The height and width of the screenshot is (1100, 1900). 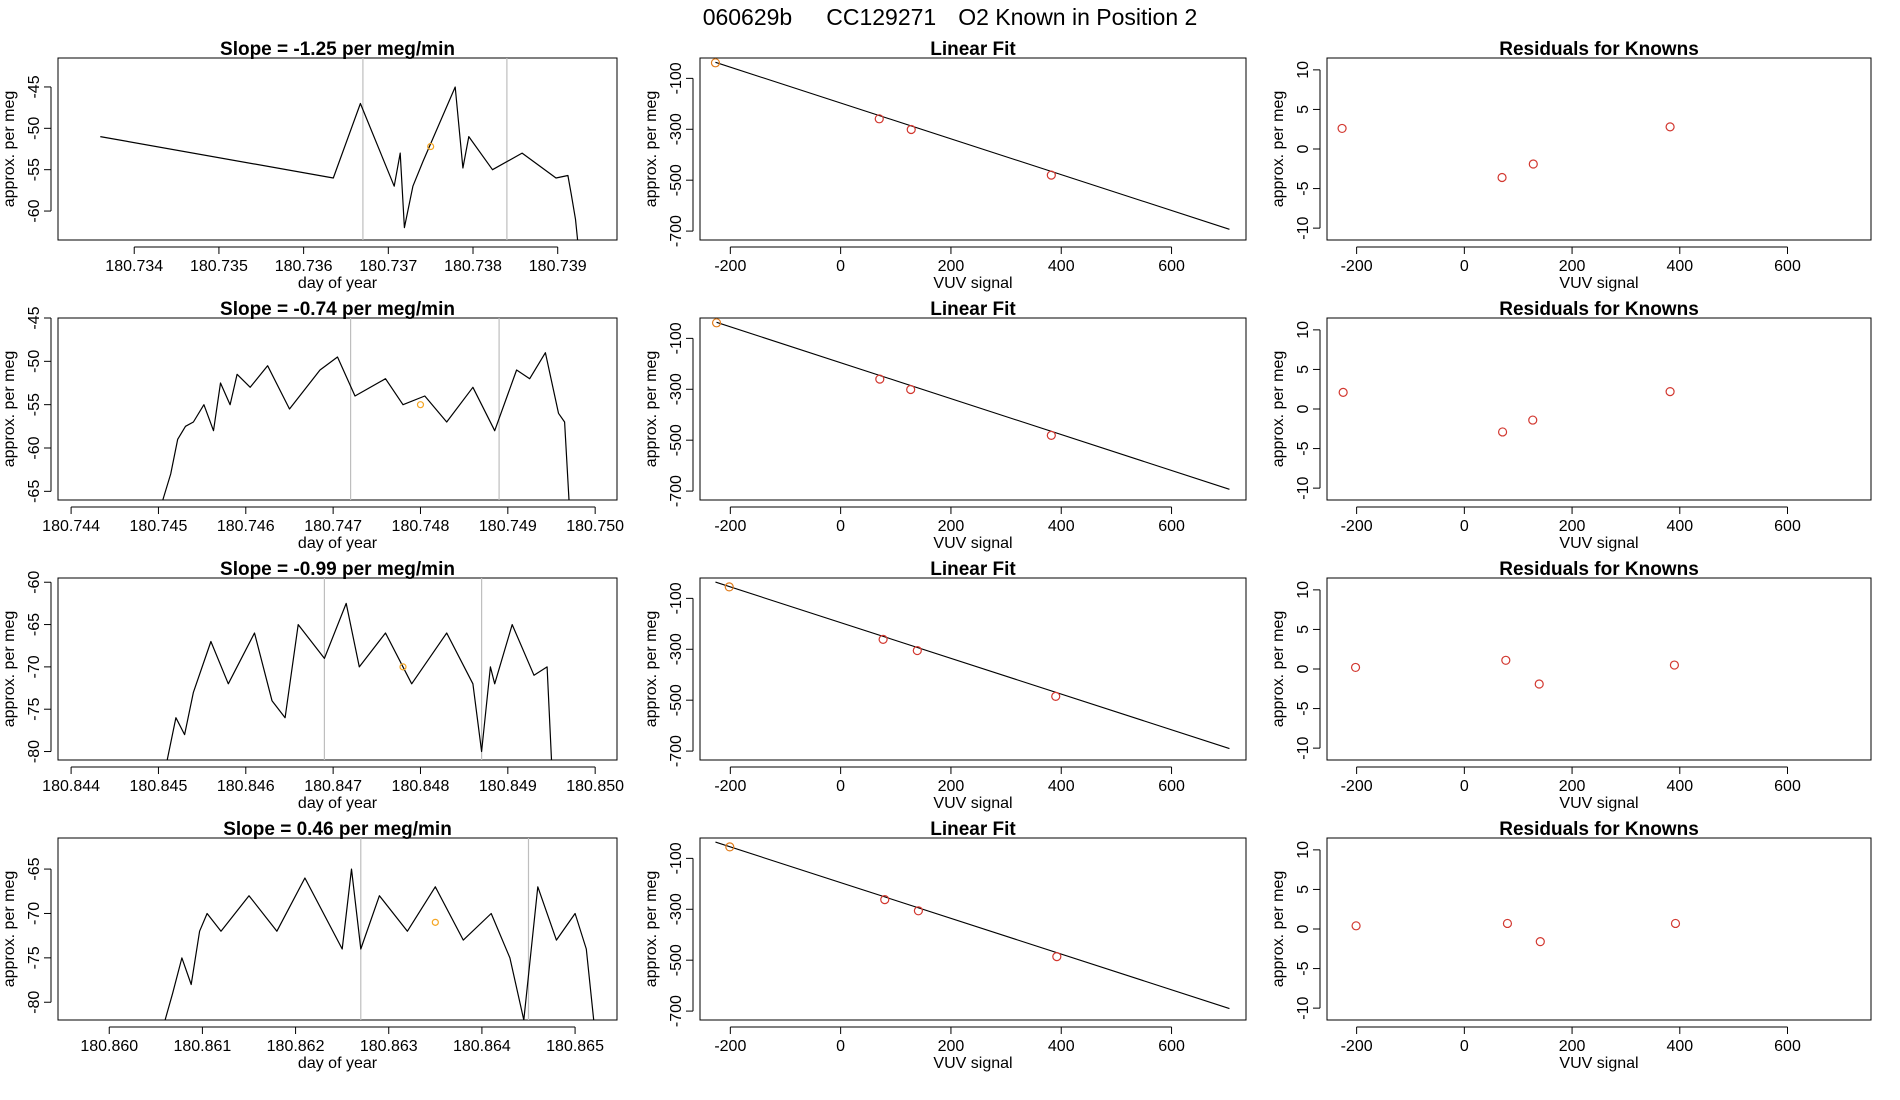 What do you see at coordinates (39, 935) in the screenshot?
I see `y-axis: -65 -70 -75 -80` at bounding box center [39, 935].